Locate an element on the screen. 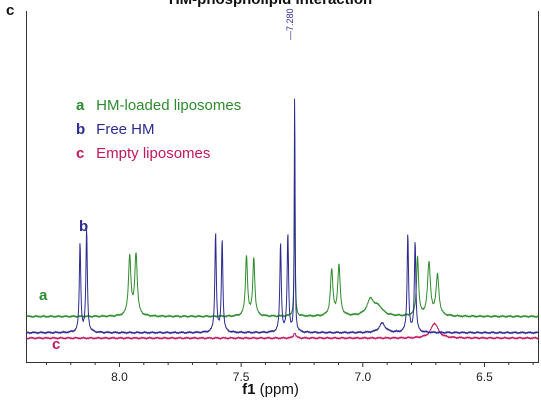 The image size is (541, 408). x-axis-label-f1: f1 is located at coordinates (249, 389).